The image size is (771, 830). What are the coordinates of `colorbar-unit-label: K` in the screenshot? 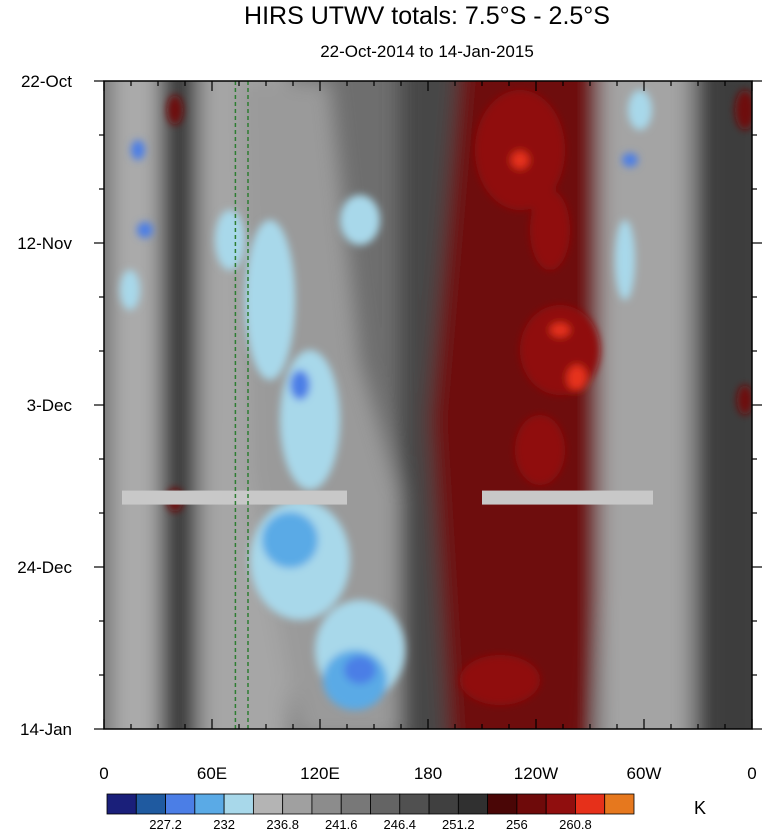 It's located at (700, 808).